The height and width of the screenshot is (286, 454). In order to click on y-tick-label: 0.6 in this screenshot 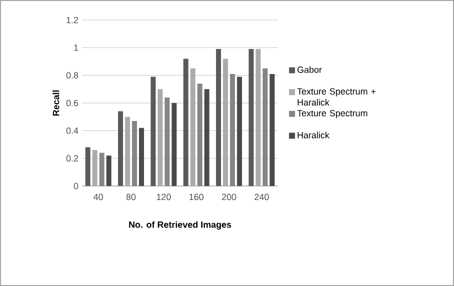, I will do `click(72, 103)`.